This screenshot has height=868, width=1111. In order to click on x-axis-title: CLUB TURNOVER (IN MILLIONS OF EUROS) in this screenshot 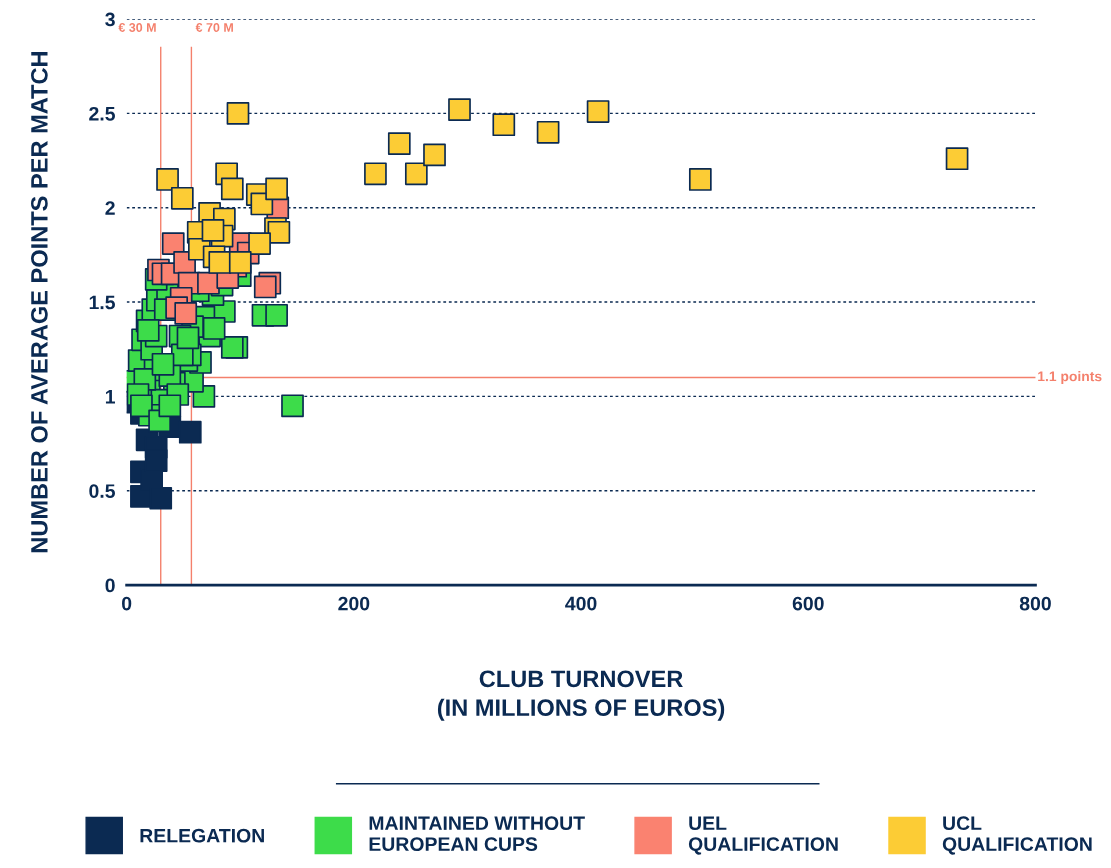, I will do `click(581, 695)`.